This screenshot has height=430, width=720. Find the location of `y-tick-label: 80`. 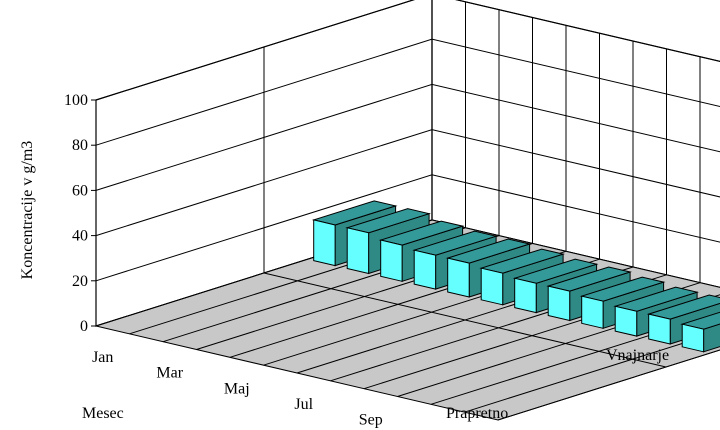

y-tick-label: 80 is located at coordinates (80, 145).